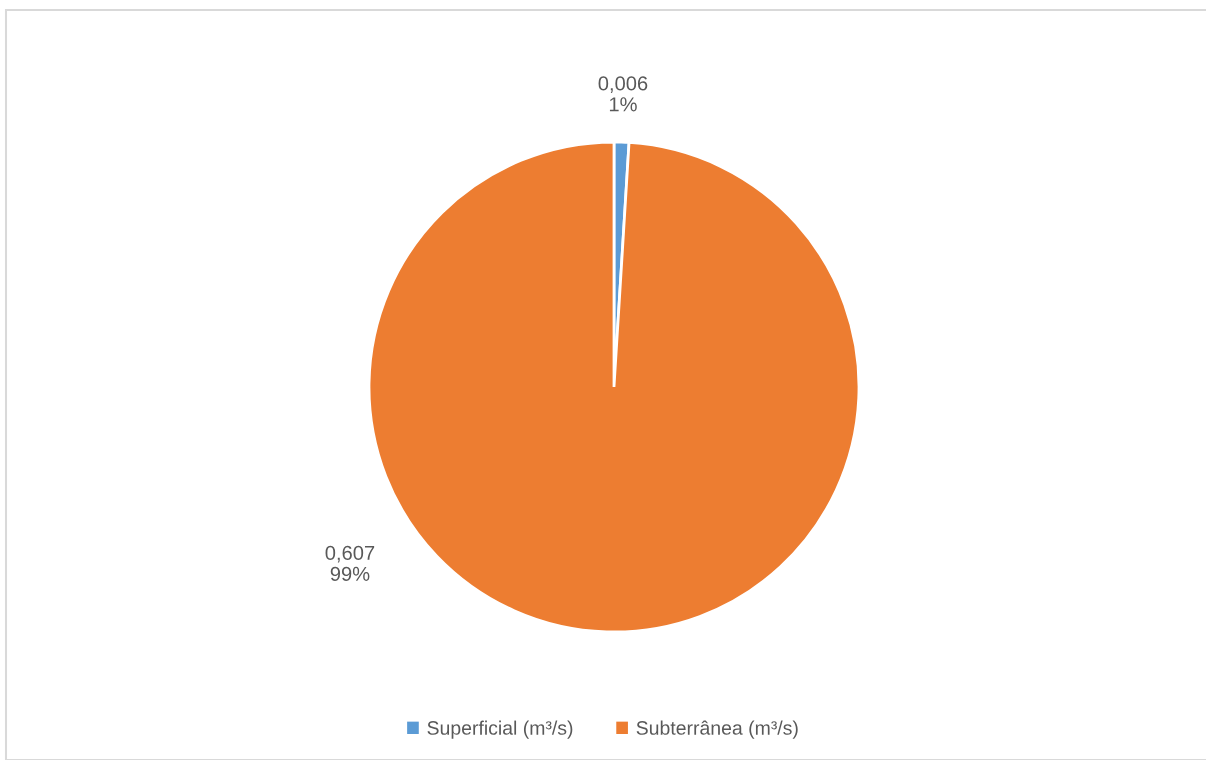  Describe the element at coordinates (350, 563) in the screenshot. I see `data-label: 0,607 99%` at that location.